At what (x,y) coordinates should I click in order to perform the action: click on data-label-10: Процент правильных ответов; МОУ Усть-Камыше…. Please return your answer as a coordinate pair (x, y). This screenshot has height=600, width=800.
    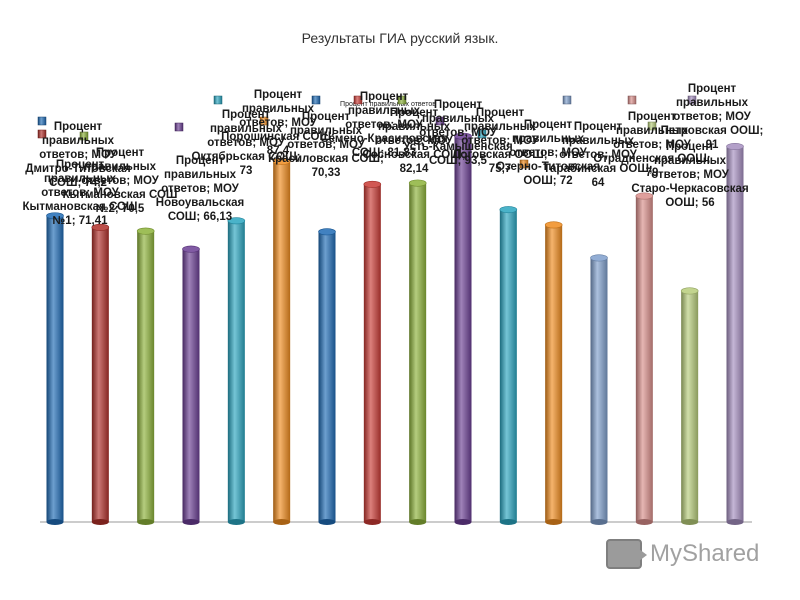
    Looking at the image, I should click on (457, 133).